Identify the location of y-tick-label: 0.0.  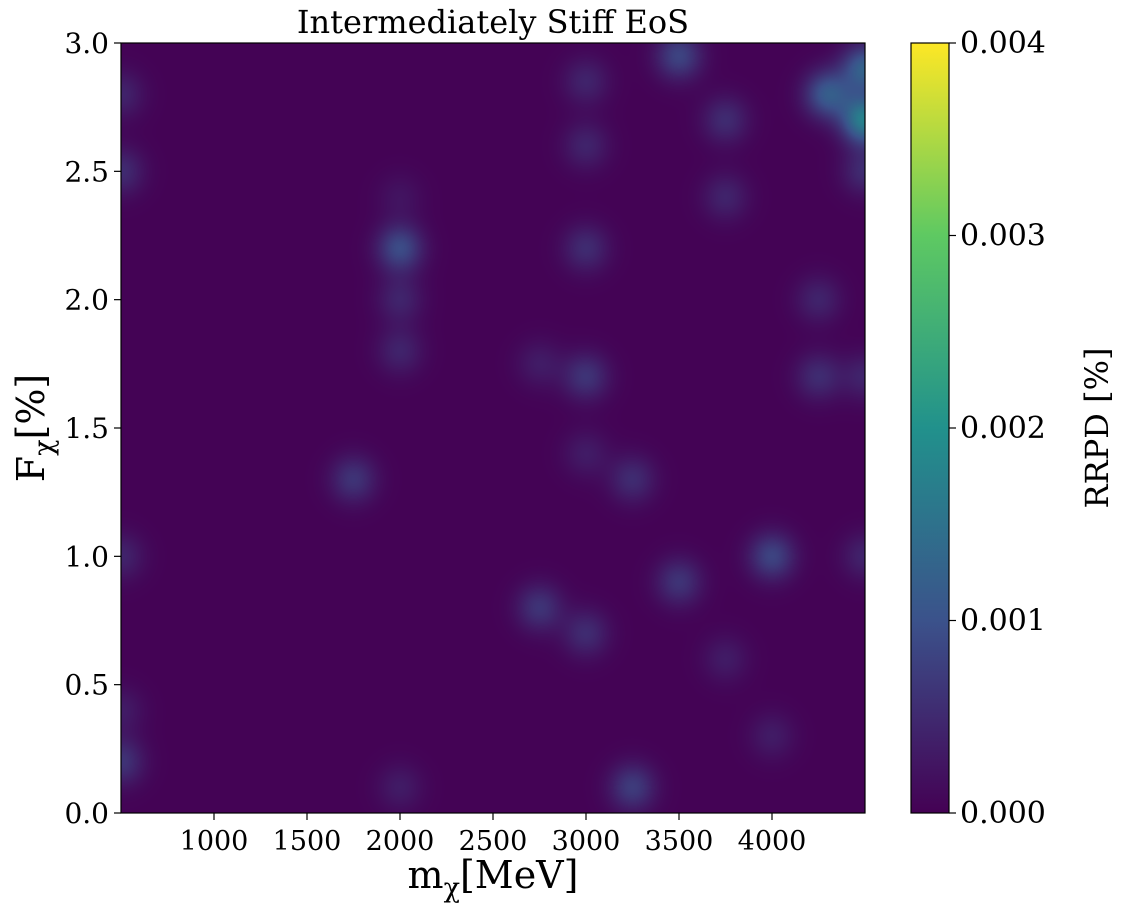
(86, 813).